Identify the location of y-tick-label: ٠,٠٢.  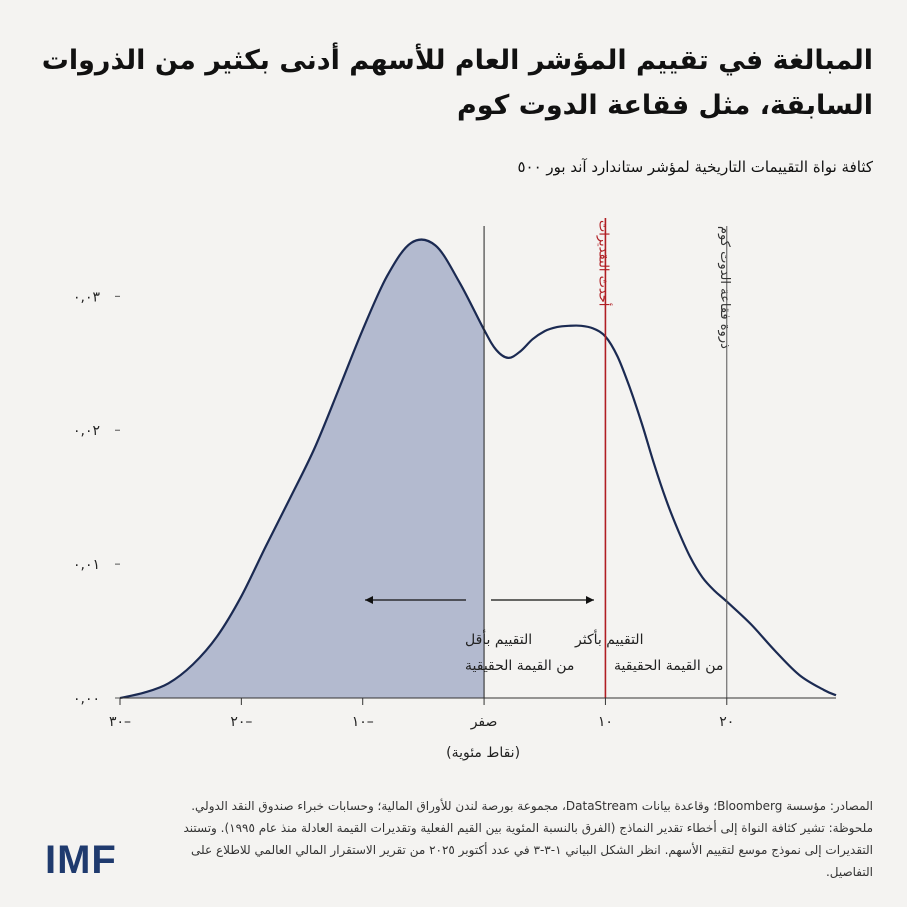
(86, 431).